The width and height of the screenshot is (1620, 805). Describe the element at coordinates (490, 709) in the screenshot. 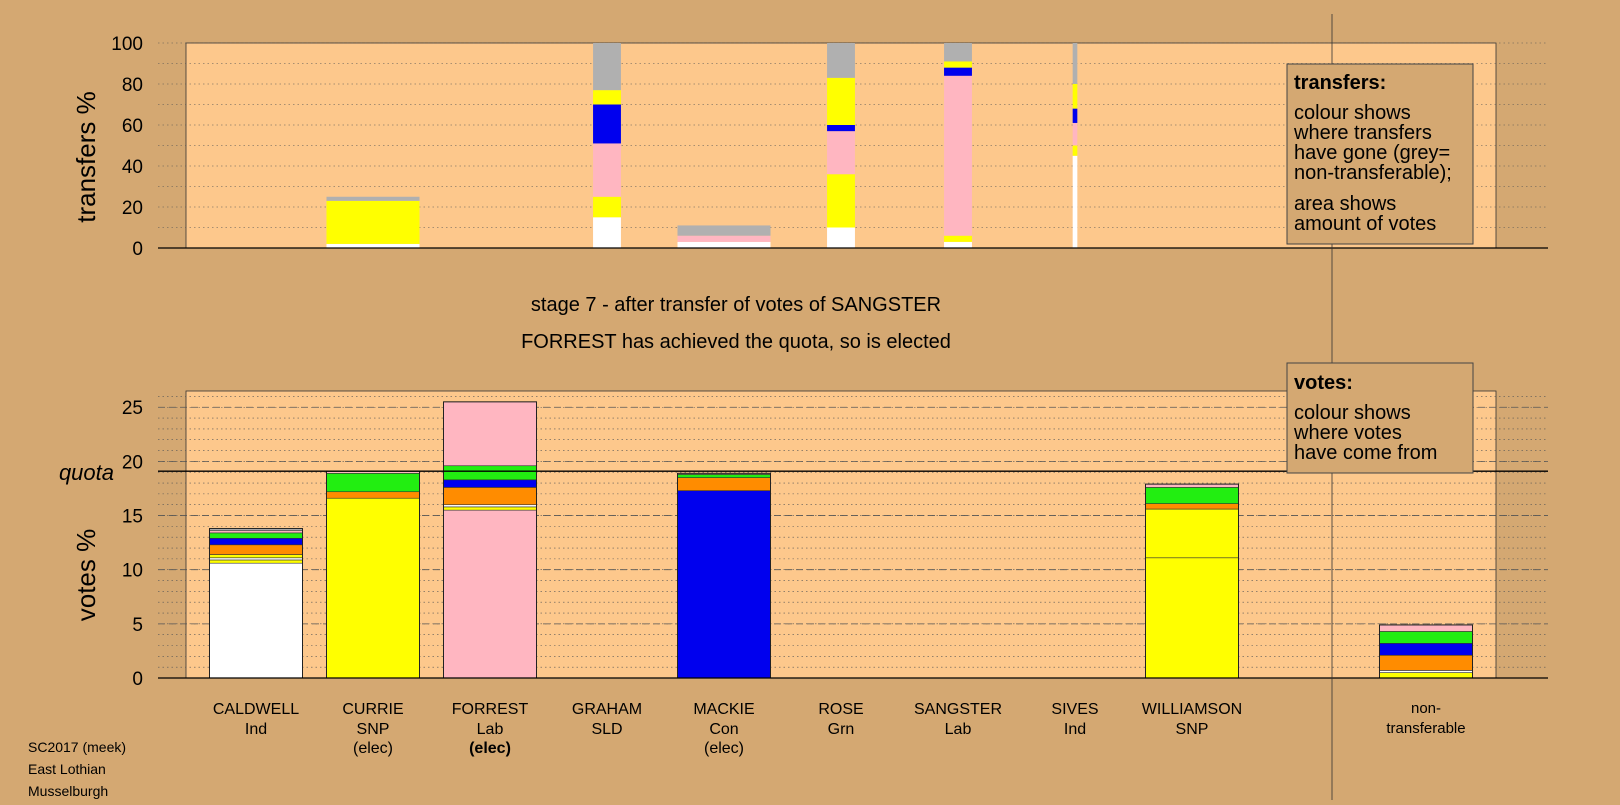

I see `candidate-name: FORREST` at that location.